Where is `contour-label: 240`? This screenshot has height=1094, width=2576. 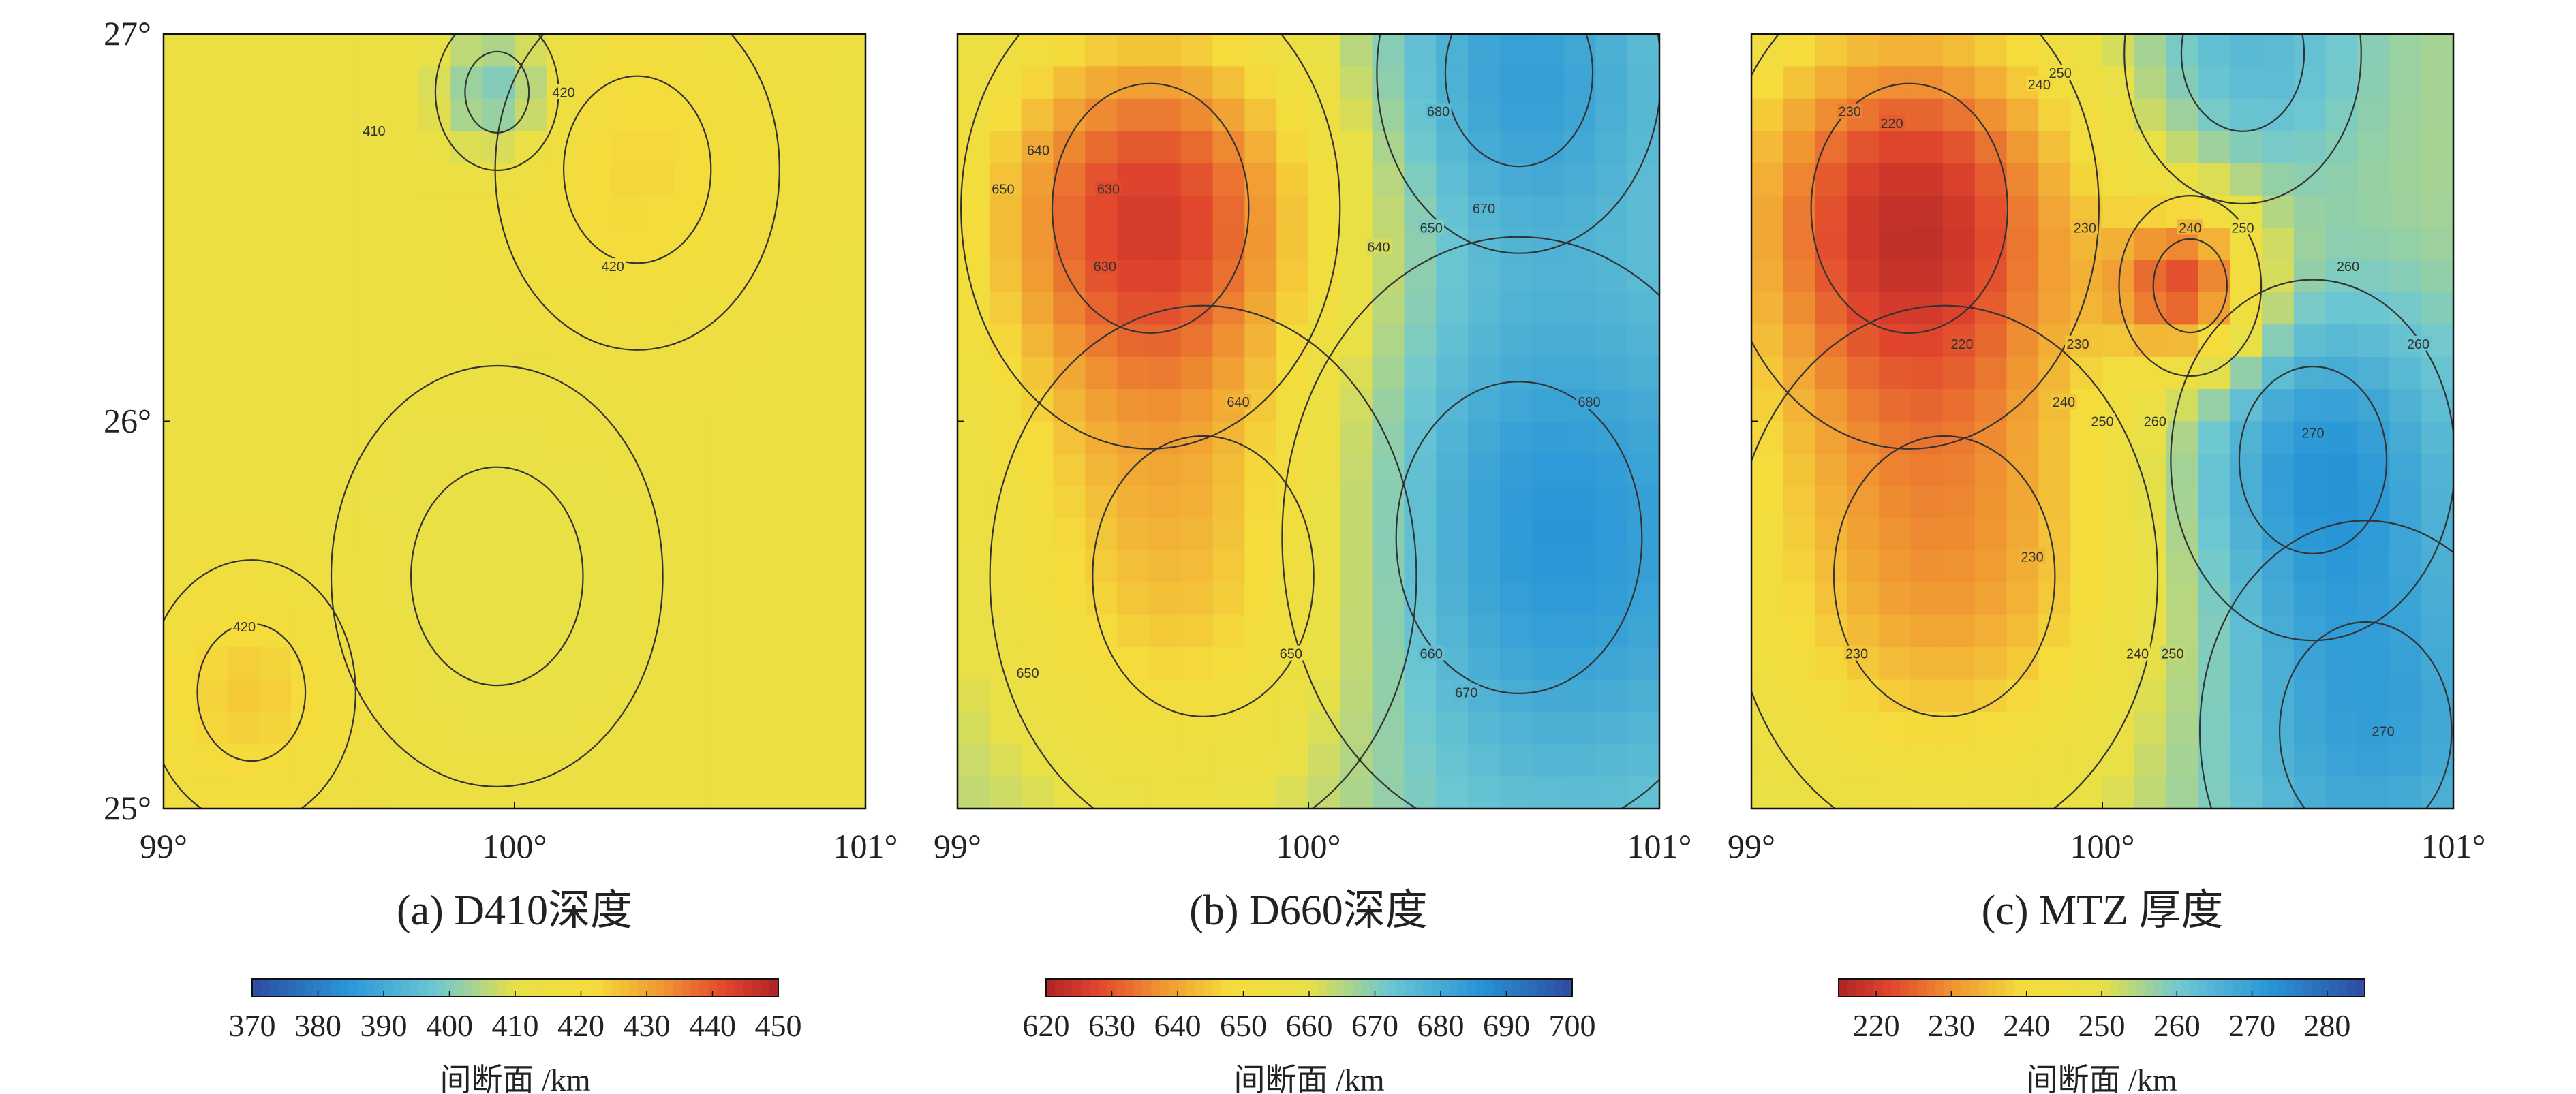
contour-label: 240 is located at coordinates (2190, 228).